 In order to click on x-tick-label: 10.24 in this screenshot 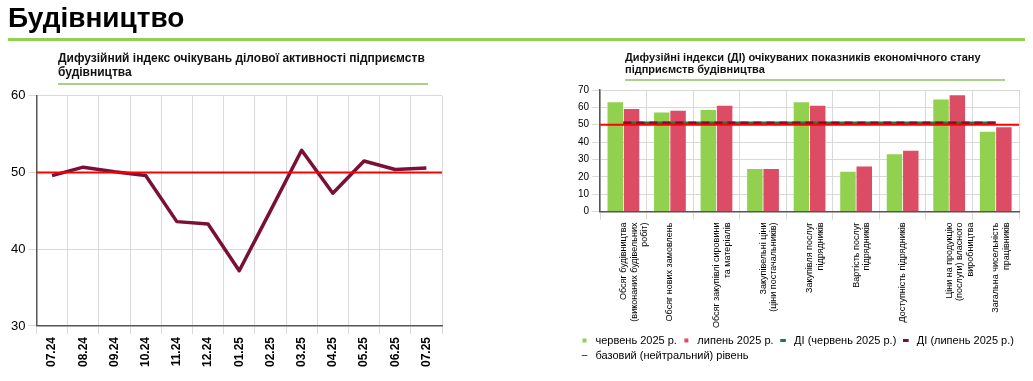, I will do `click(144, 351)`.